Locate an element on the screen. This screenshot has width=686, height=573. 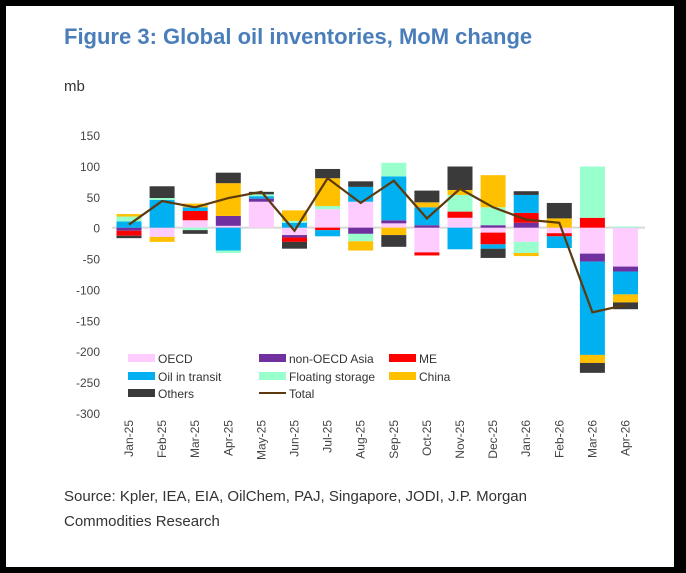
y-tick-label: 50 is located at coordinates (94, 198).